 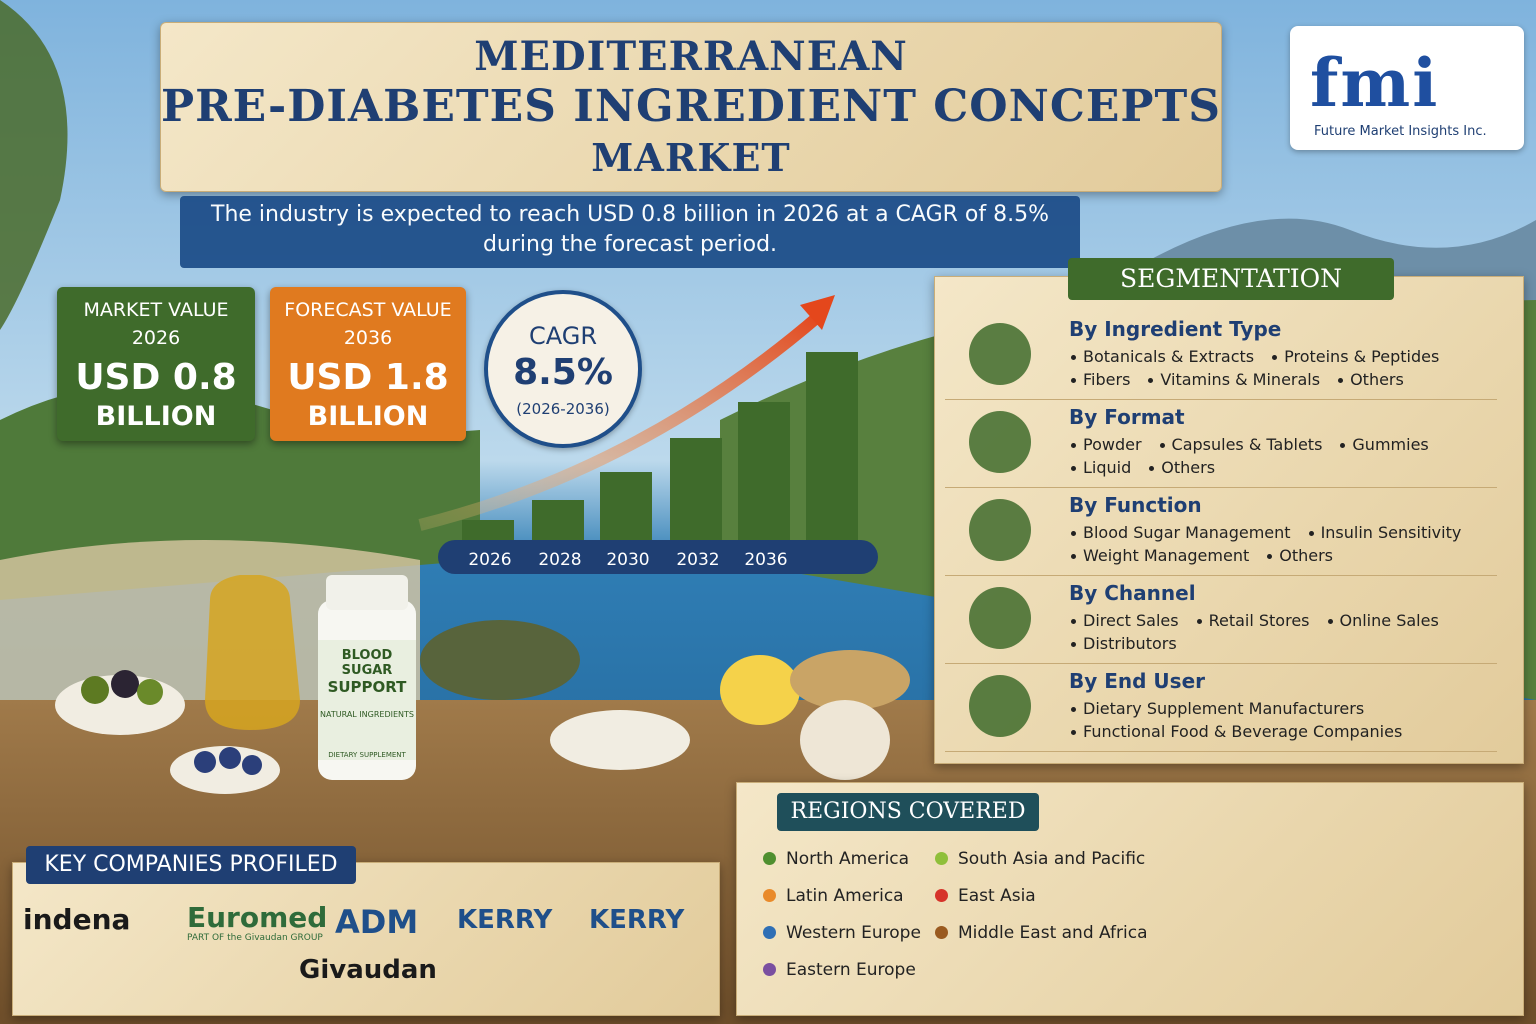 I want to click on region-item: North America, so click(x=836, y=859).